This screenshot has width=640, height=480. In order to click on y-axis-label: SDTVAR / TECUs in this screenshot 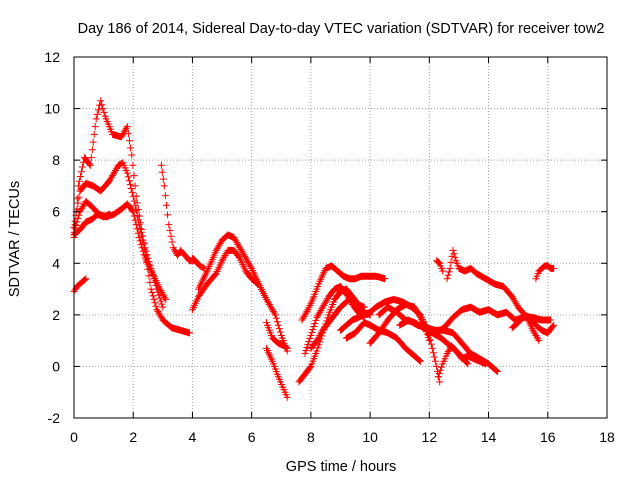, I will do `click(15, 239)`.